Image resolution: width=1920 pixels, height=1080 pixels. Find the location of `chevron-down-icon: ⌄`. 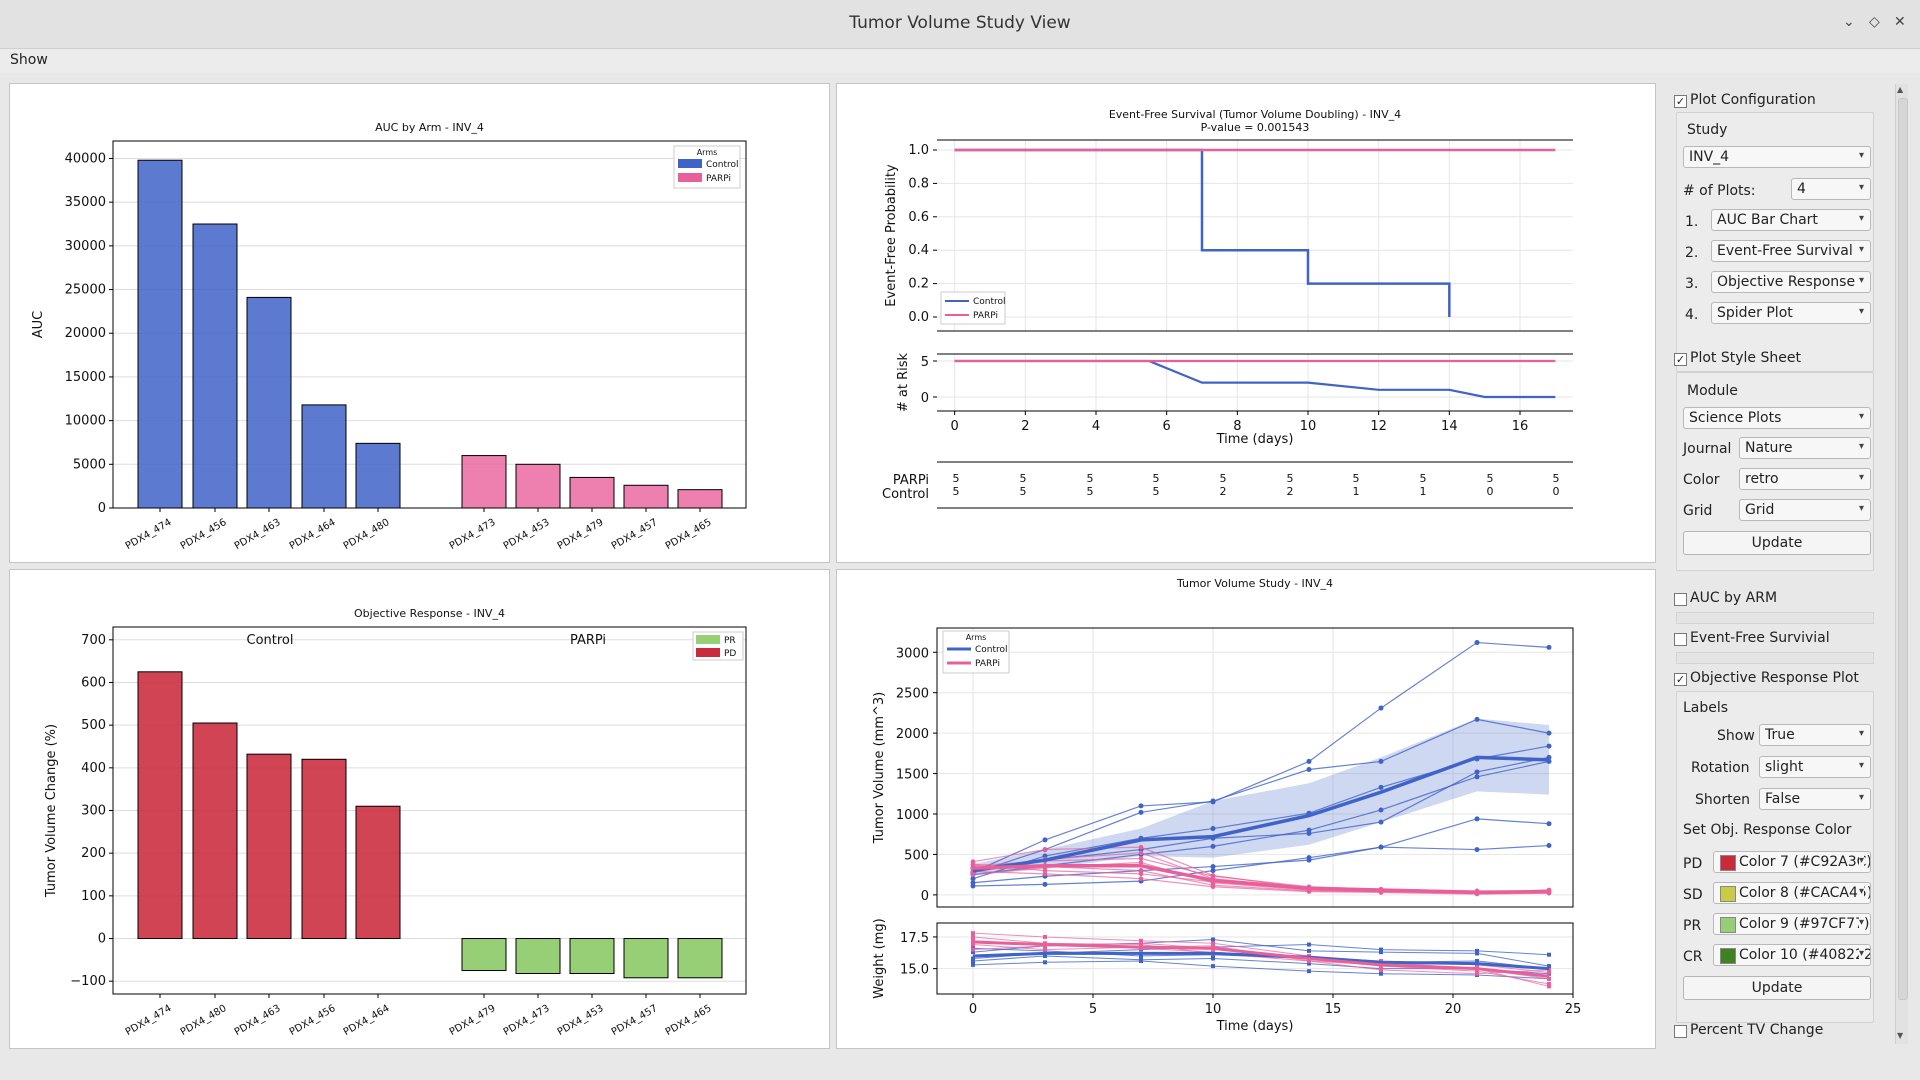

chevron-down-icon: ⌄ is located at coordinates (1849, 22).